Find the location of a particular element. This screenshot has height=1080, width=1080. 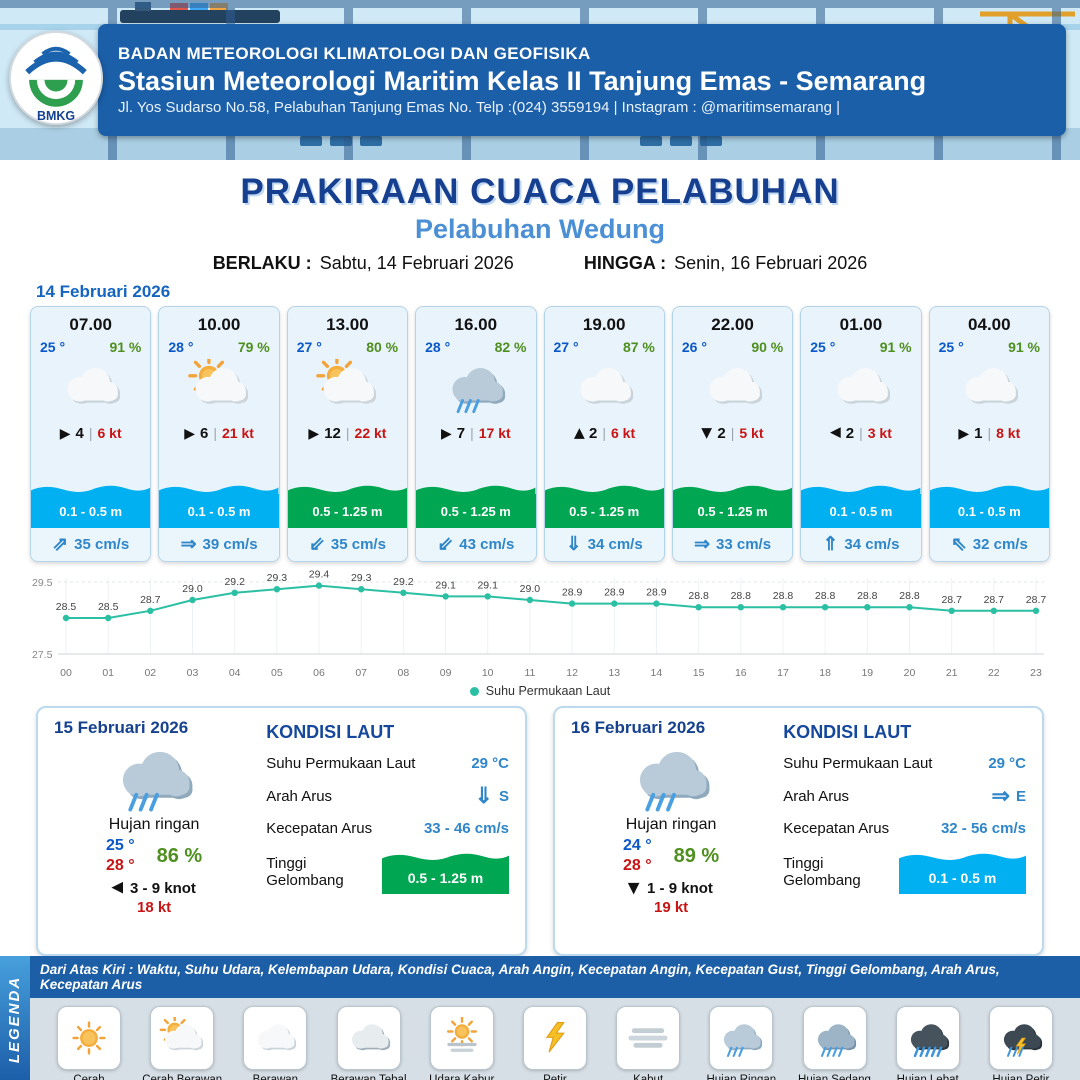

wind-row: ▶ 1 | 8 kt is located at coordinates (989, 433).